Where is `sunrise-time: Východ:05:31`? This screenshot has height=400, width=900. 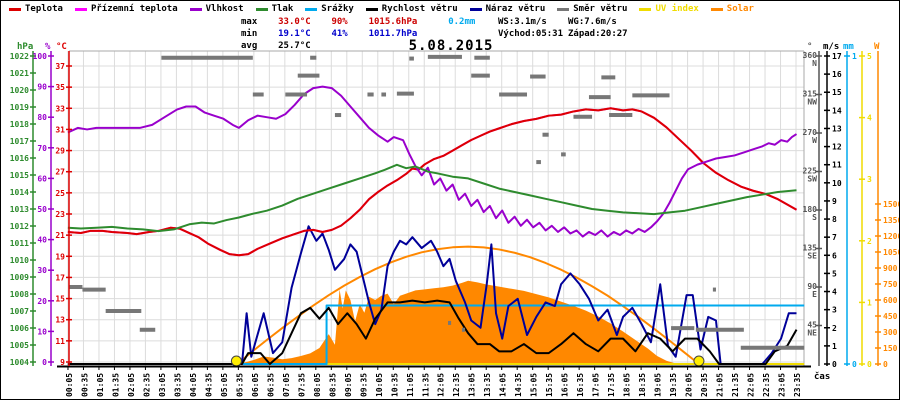
sunrise-time: Východ:05:31 is located at coordinates (531, 34).